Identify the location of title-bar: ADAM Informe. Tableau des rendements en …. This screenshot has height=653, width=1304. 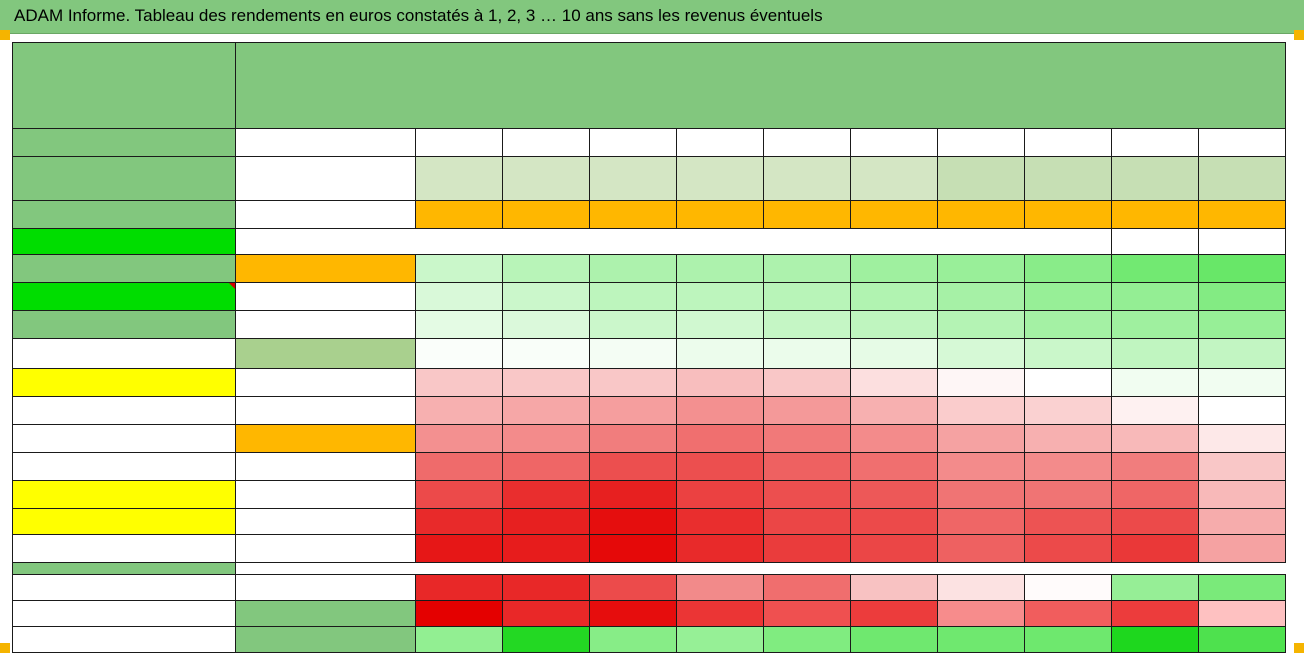
(652, 17).